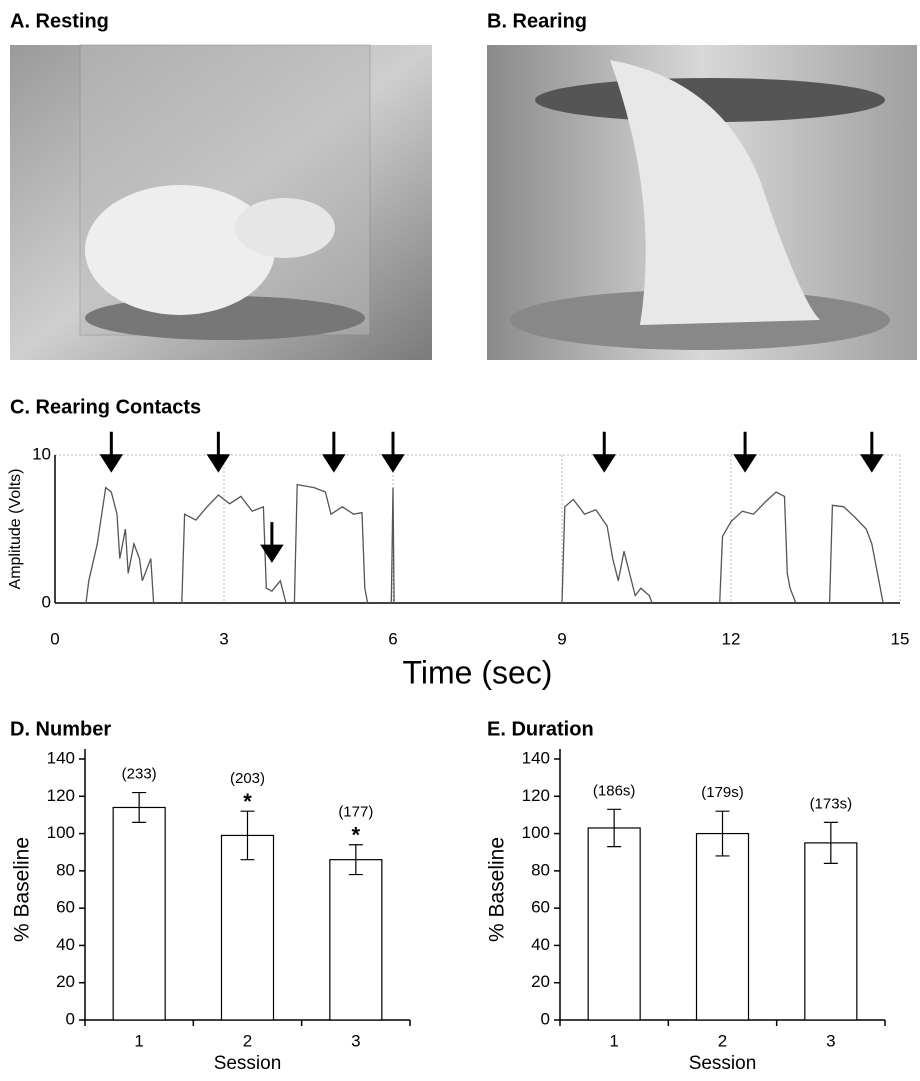  I want to click on count-label: (177), so click(355, 812).